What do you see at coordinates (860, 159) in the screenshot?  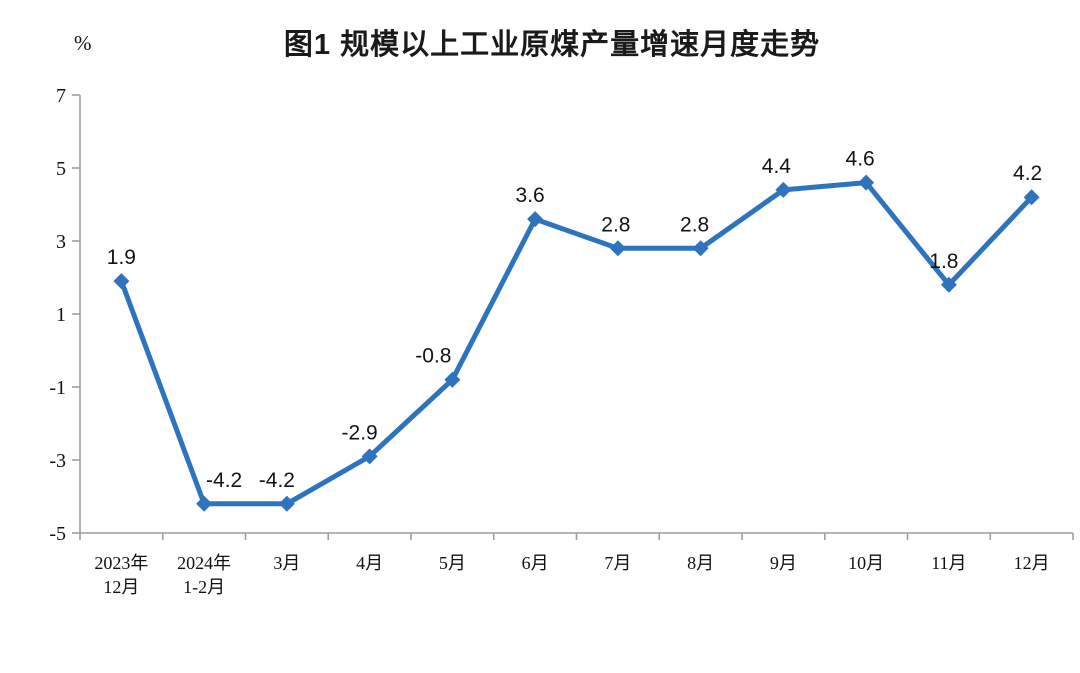 I see `data-point-label: 4.6` at bounding box center [860, 159].